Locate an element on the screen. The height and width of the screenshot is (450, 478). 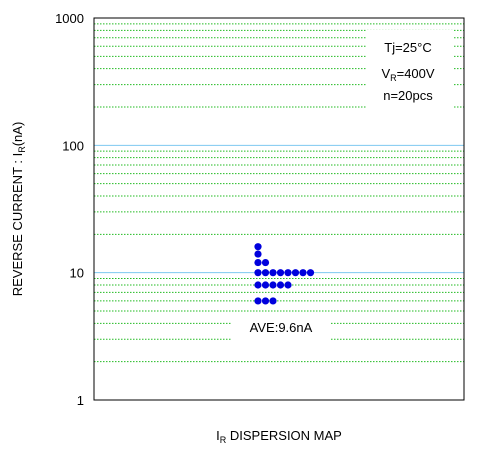
condition-tj: Tj=25°C is located at coordinates (407, 47).